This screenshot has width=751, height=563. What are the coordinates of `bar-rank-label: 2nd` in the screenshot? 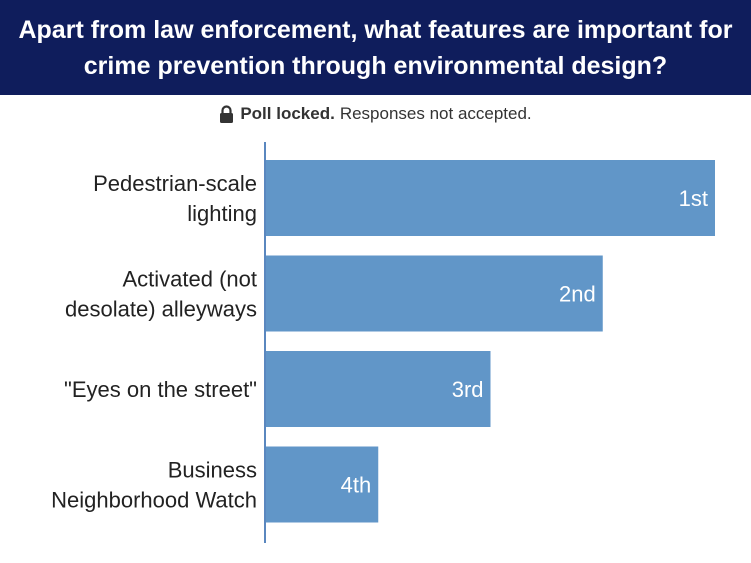 It's located at (577, 294).